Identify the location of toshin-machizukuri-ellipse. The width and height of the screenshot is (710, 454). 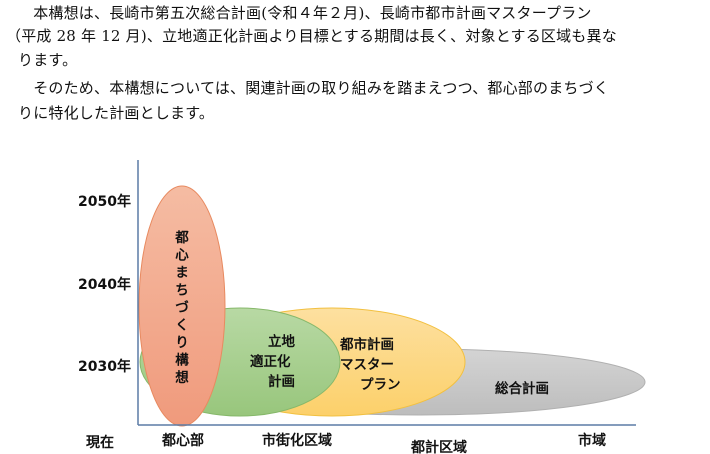
(182, 306).